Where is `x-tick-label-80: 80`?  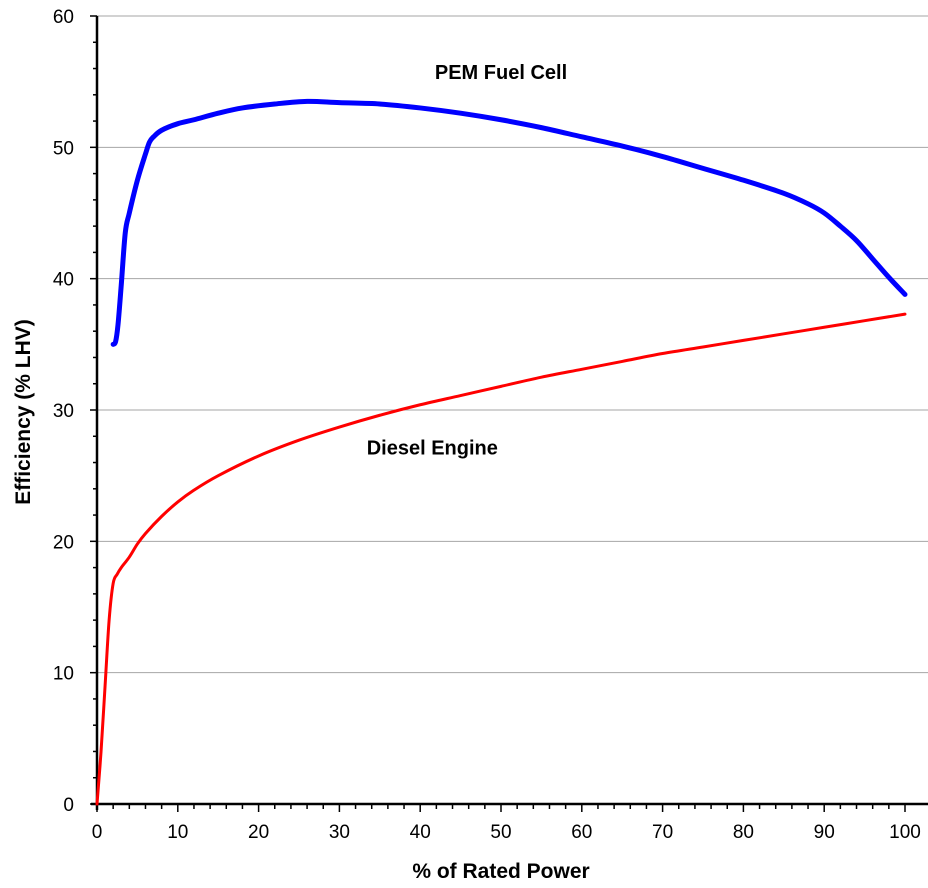 x-tick-label-80: 80 is located at coordinates (743, 832).